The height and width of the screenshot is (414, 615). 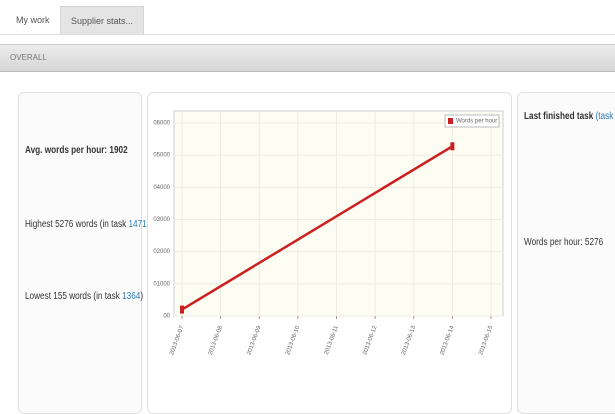 What do you see at coordinates (166, 317) in the screenshot?
I see `y-tick-label: 00` at bounding box center [166, 317].